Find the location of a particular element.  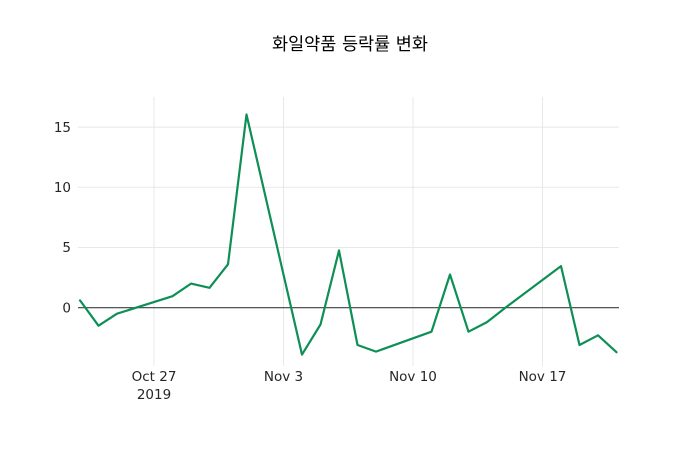

y-tick-label: 10 is located at coordinates (62, 188).